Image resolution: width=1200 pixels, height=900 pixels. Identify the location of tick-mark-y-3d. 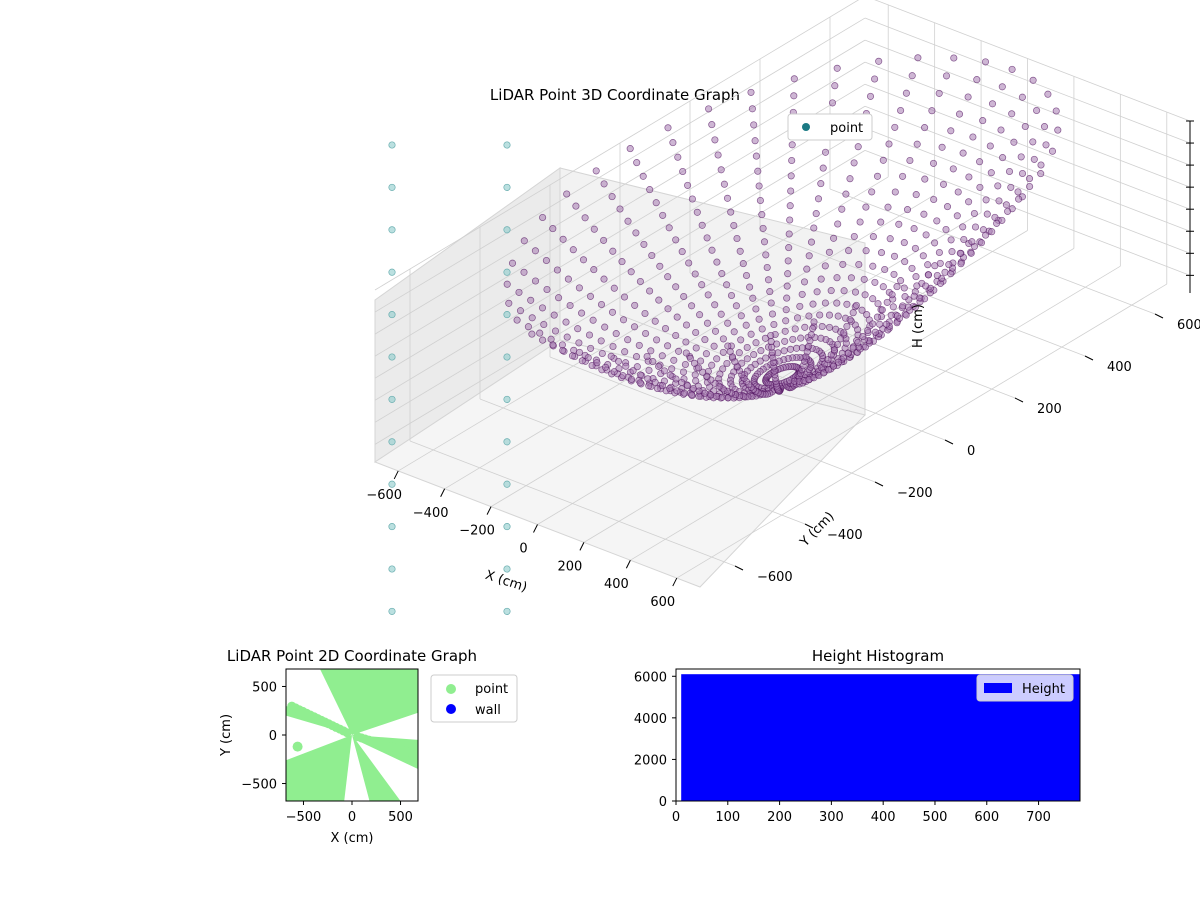
(1019, 400).